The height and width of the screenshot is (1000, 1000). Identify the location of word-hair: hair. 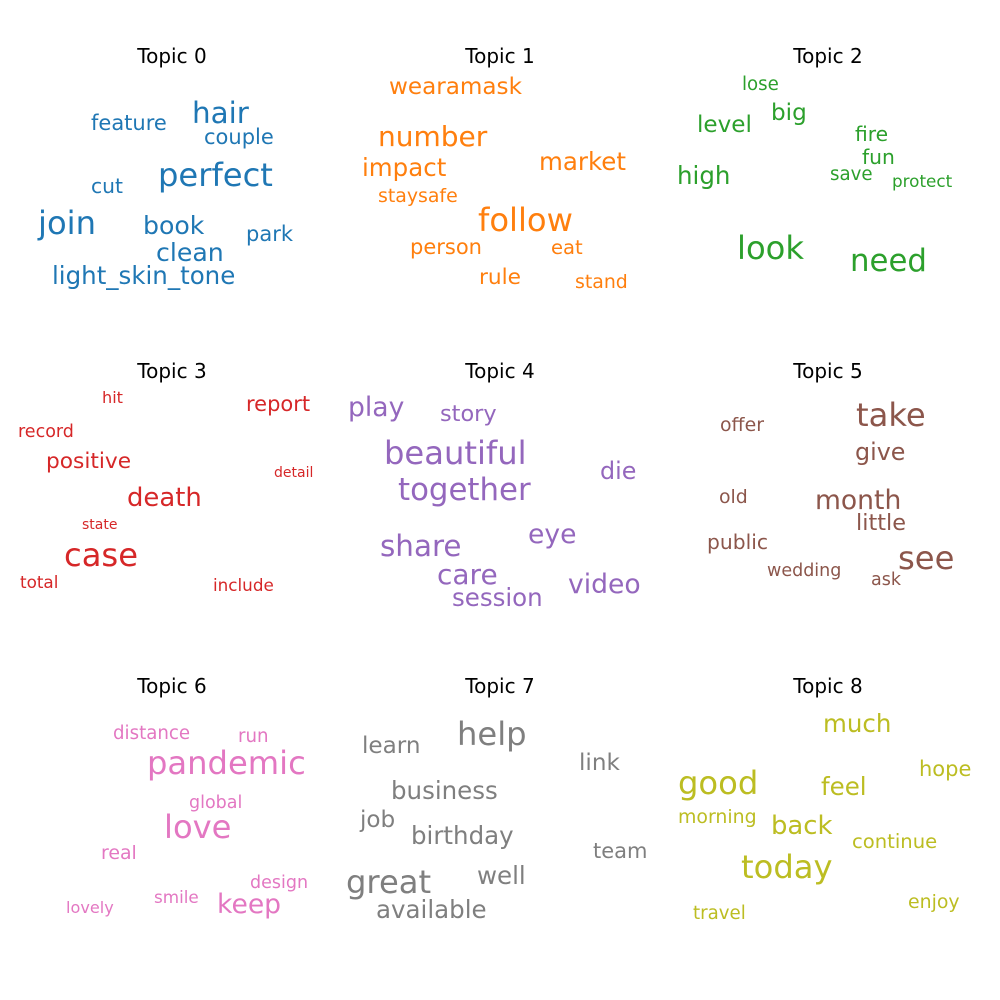
(221, 113).